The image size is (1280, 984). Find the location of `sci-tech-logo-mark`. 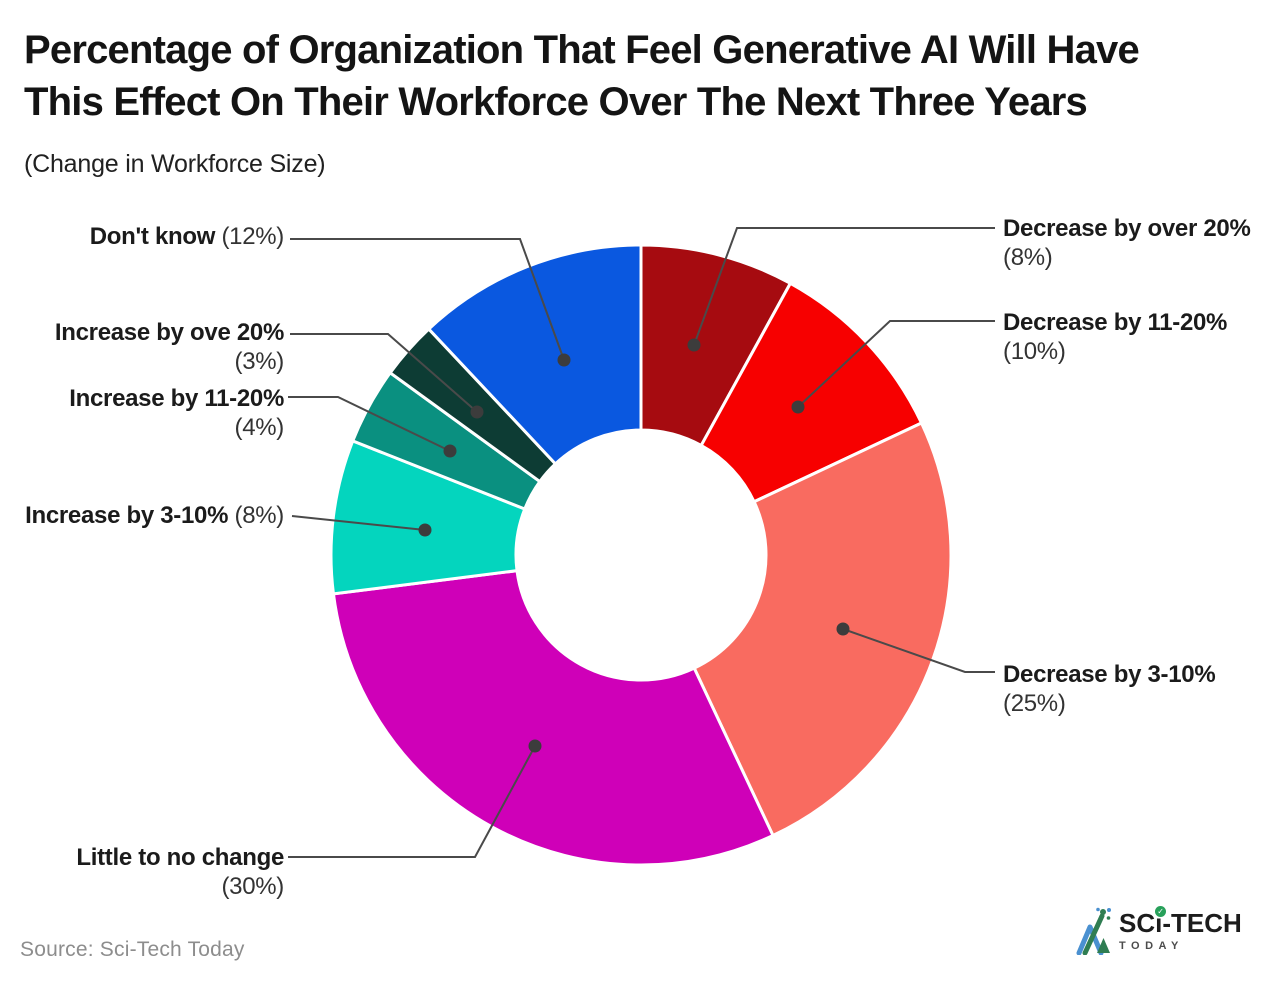

sci-tech-logo-mark is located at coordinates (1093, 931).